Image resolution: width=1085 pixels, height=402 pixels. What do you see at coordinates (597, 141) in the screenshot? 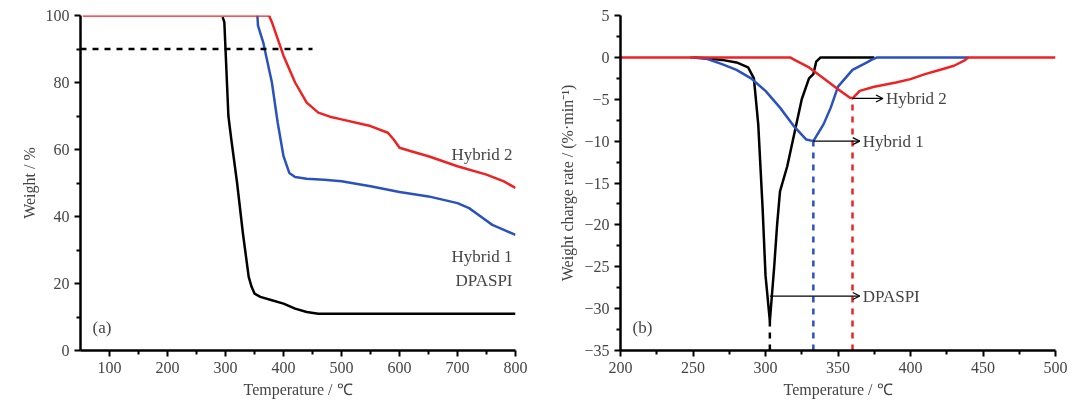
I see `y-tick-label: −10` at bounding box center [597, 141].